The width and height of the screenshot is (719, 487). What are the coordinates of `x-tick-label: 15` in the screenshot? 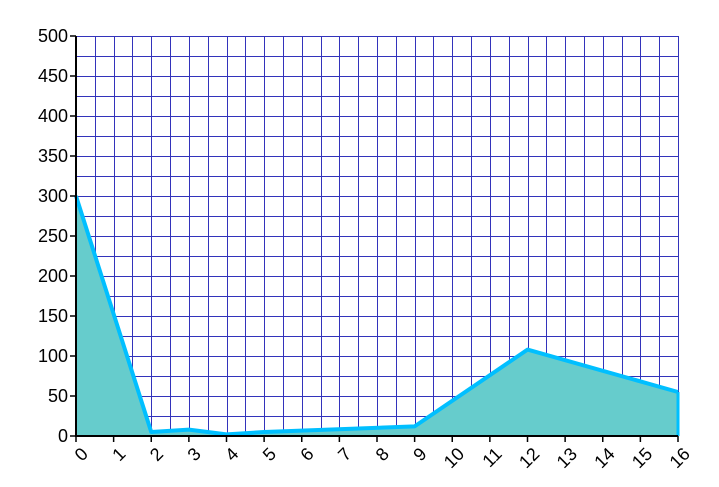 It's located at (642, 458).